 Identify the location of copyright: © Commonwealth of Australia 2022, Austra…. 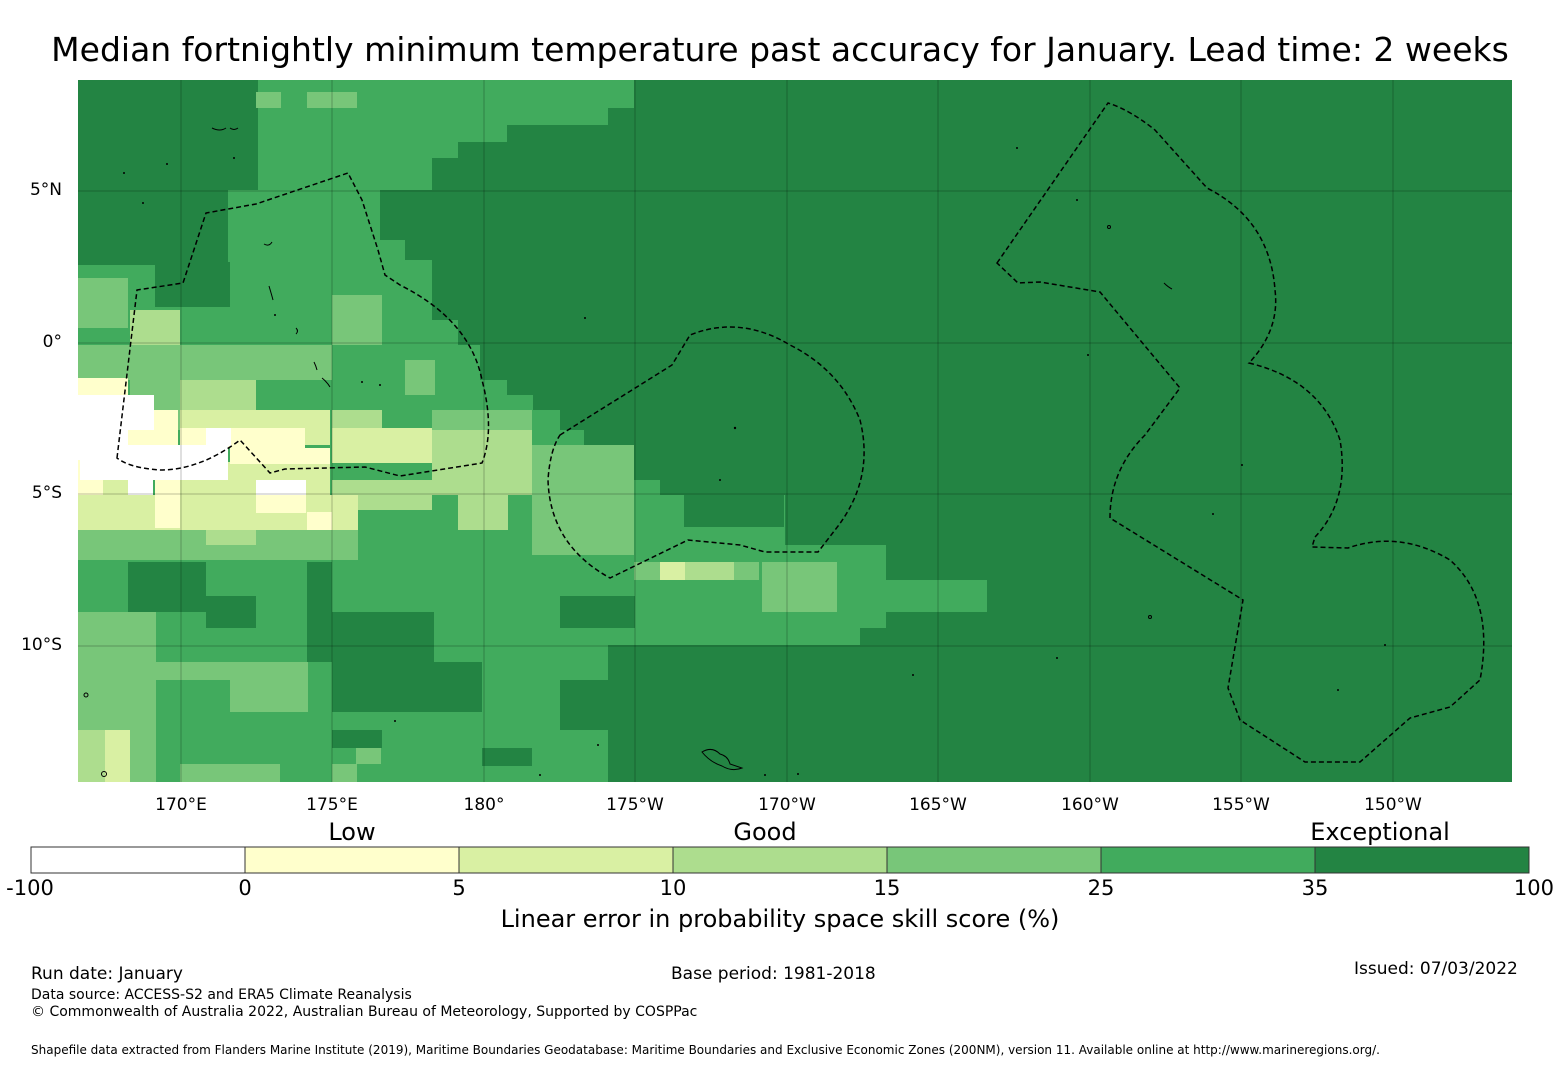
(364, 1012).